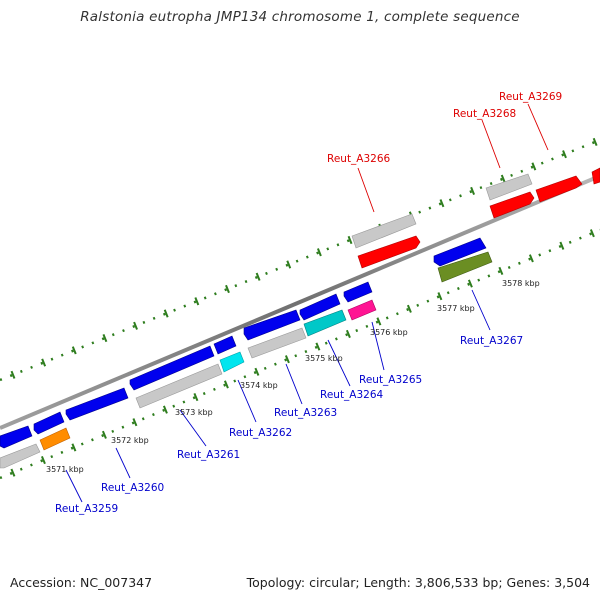  Describe the element at coordinates (567, 185) in the screenshot. I see `gene-Reut_A3269` at that location.